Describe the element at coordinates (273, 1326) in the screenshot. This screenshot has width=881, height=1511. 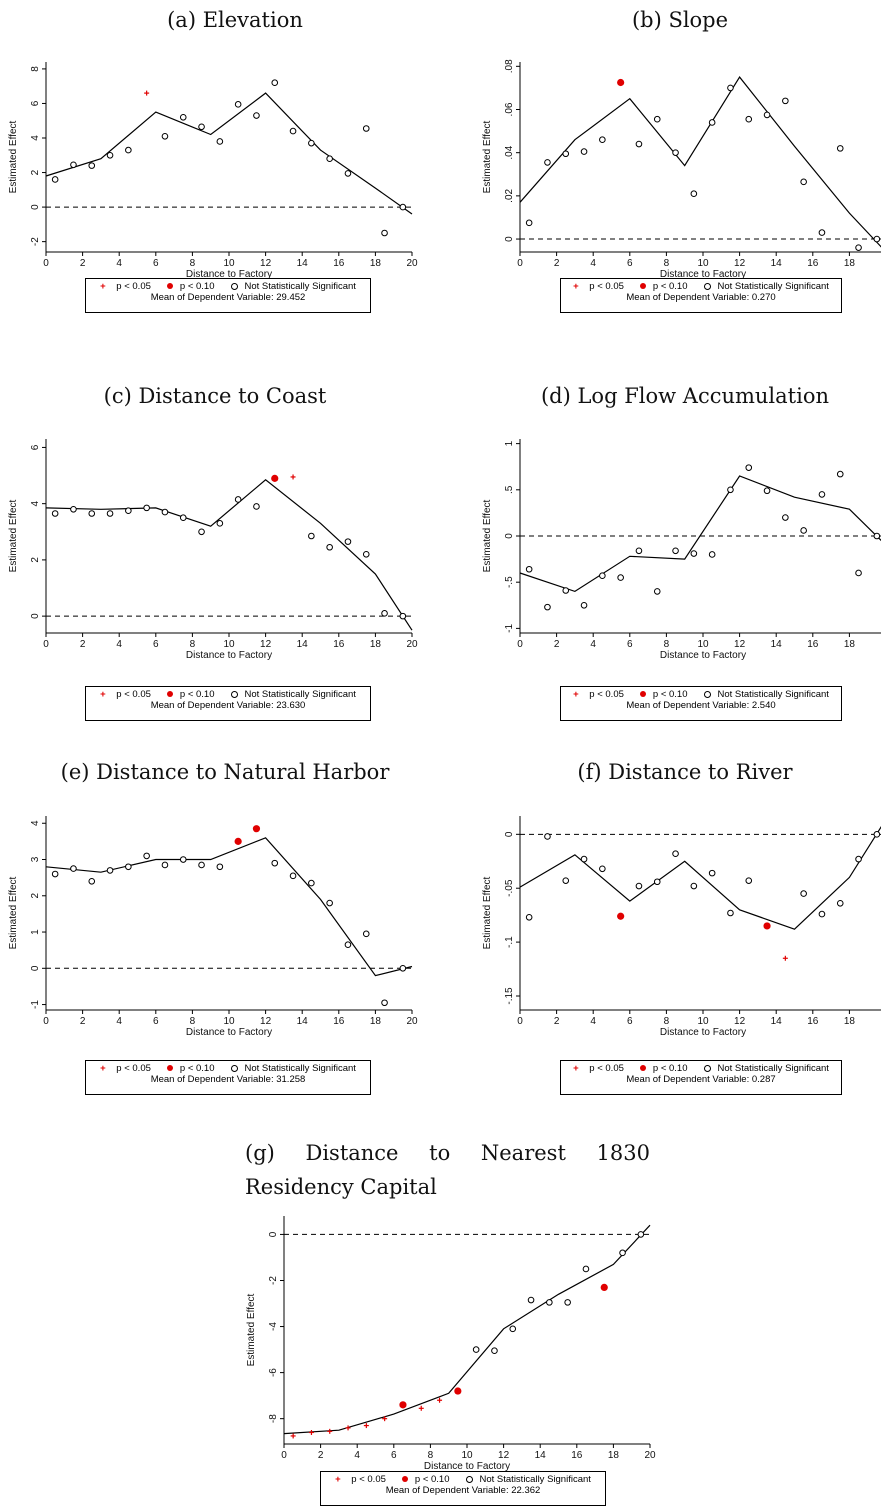
I see `y-tick-label: -4` at that location.